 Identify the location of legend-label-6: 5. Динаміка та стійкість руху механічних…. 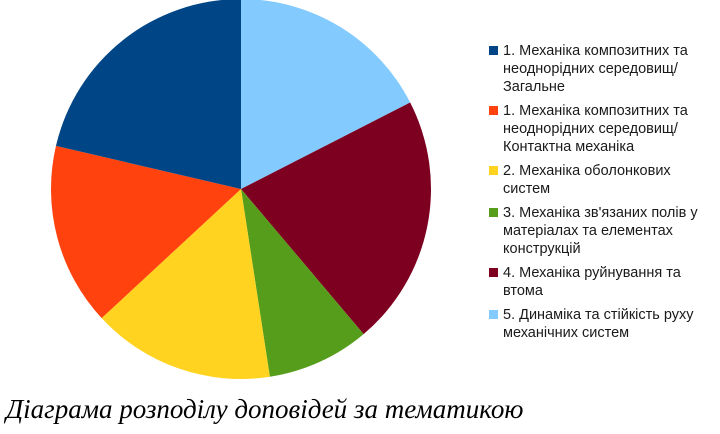
(598, 324).